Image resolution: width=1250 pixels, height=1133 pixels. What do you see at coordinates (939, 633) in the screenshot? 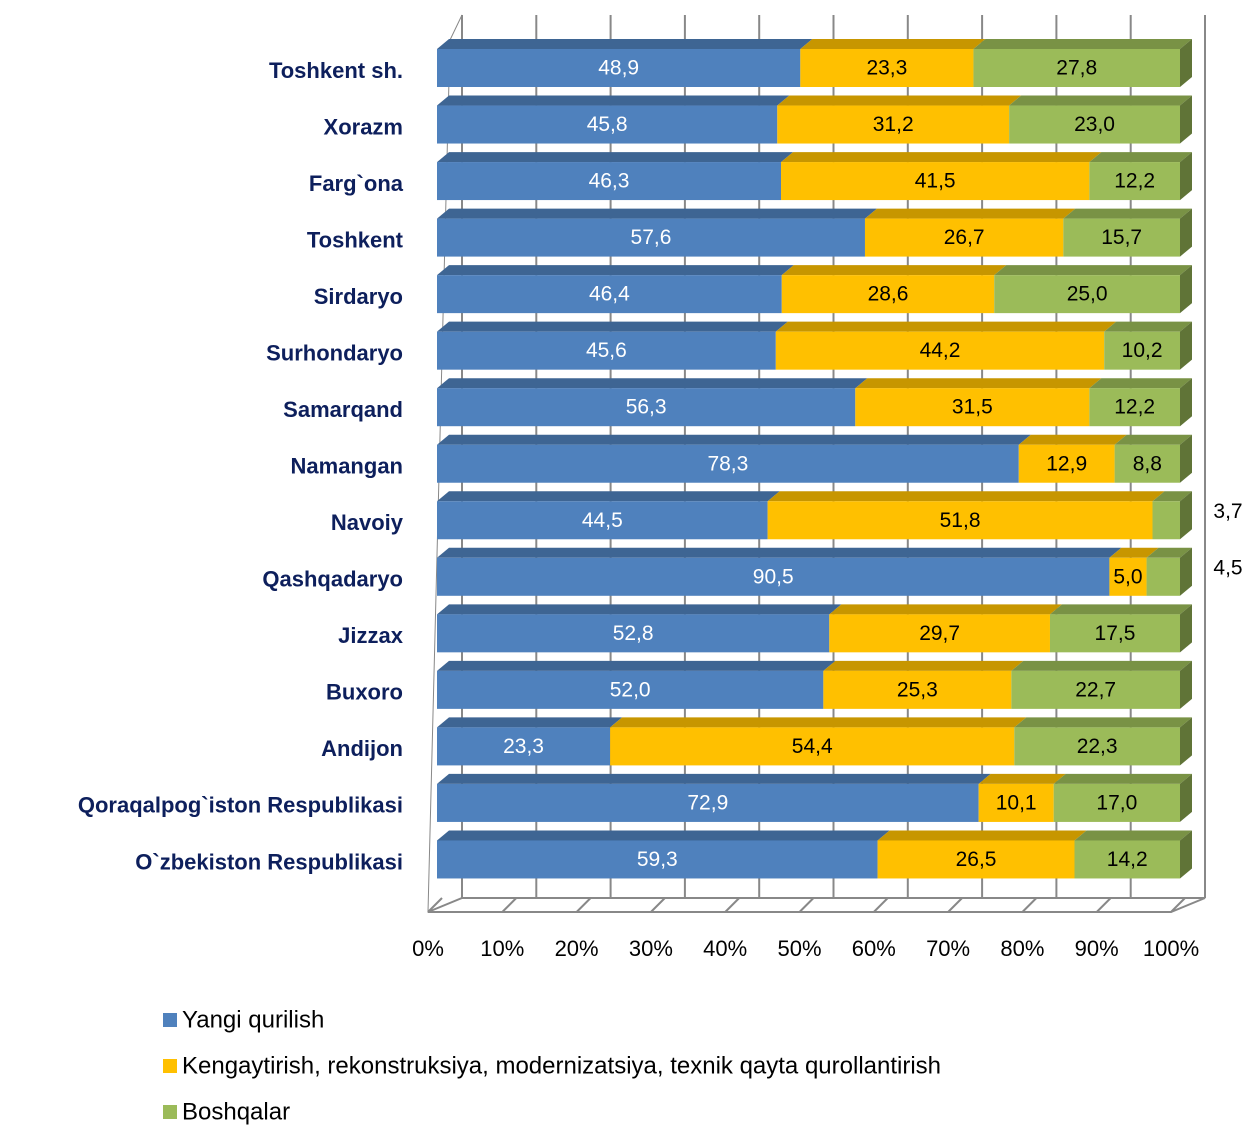
I see `value-label: 29,7` at bounding box center [939, 633].